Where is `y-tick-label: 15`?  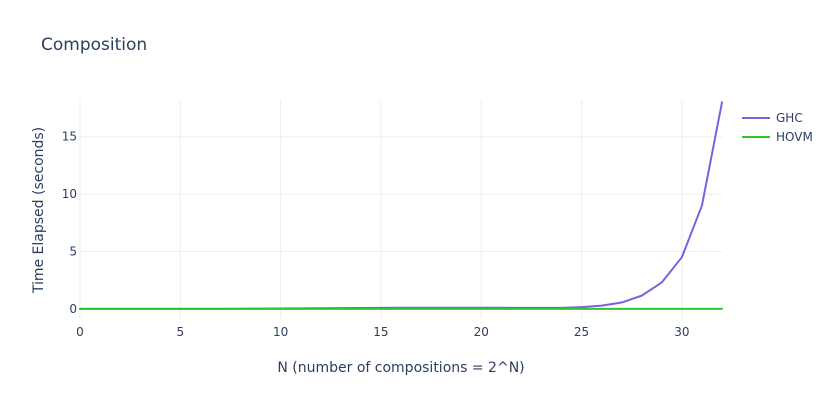 y-tick-label: 15 is located at coordinates (69, 137).